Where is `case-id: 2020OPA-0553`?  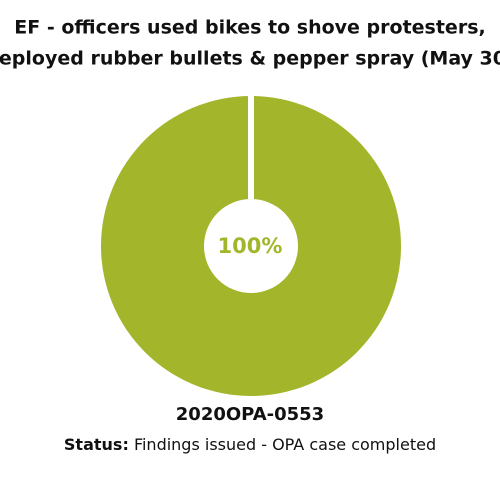
case-id: 2020OPA-0553 is located at coordinates (250, 414).